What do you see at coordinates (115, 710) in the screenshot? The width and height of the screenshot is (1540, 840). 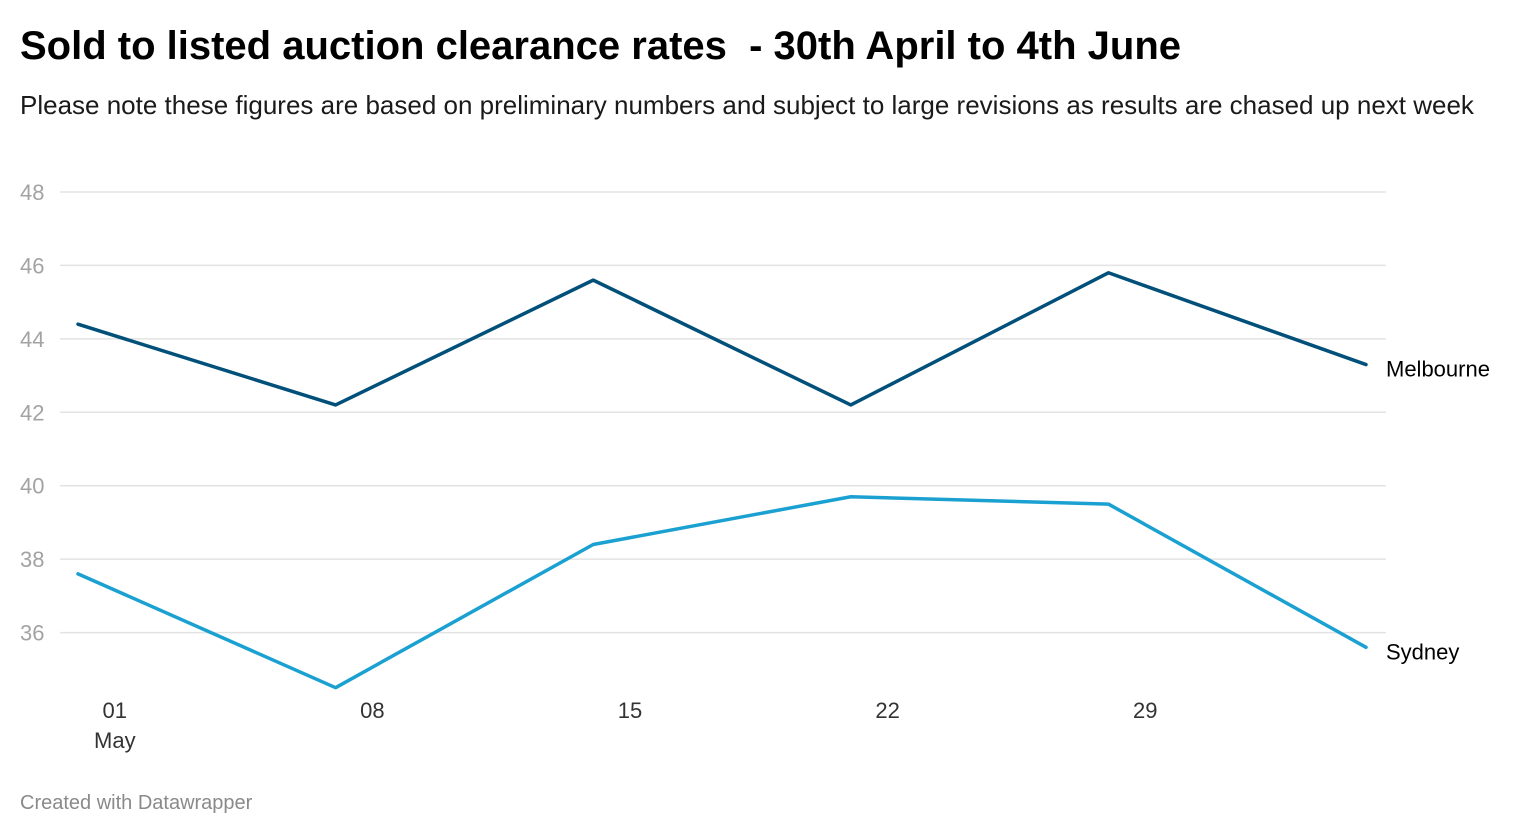 I see `x-tick-label: 01` at bounding box center [115, 710].